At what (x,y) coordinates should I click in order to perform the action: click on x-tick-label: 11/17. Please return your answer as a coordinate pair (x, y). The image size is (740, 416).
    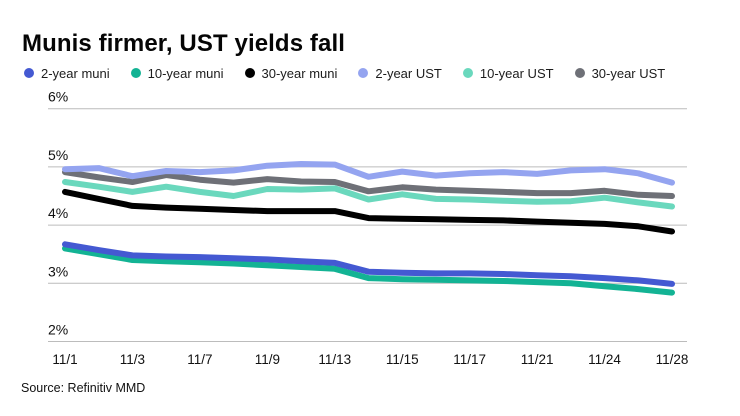
    Looking at the image, I should click on (469, 359).